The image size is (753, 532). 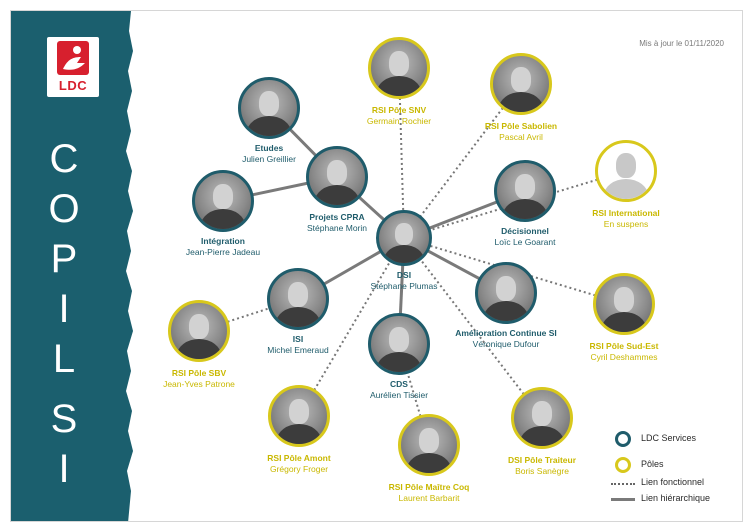 What do you see at coordinates (404, 285) in the screenshot?
I see `node-person-name: Stéphane Plumas` at bounding box center [404, 285].